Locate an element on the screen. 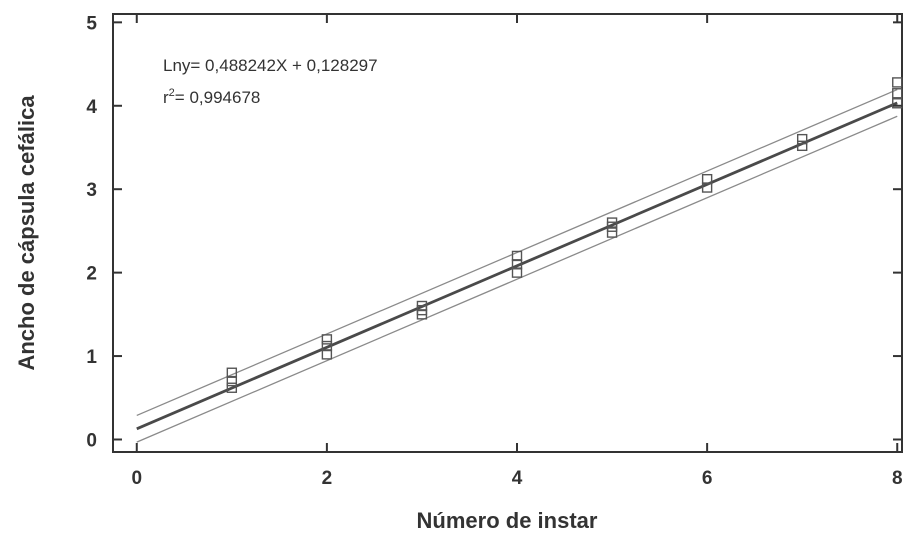 This screenshot has height=542, width=904. x-tick-label: 6 is located at coordinates (707, 478).